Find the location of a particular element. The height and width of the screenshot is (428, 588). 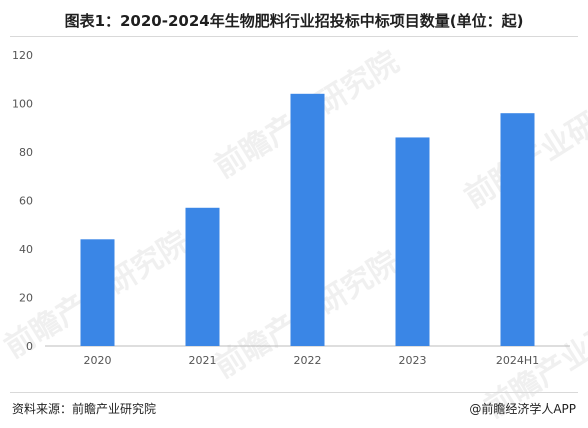

x-tick-label: 2021 is located at coordinates (203, 360).